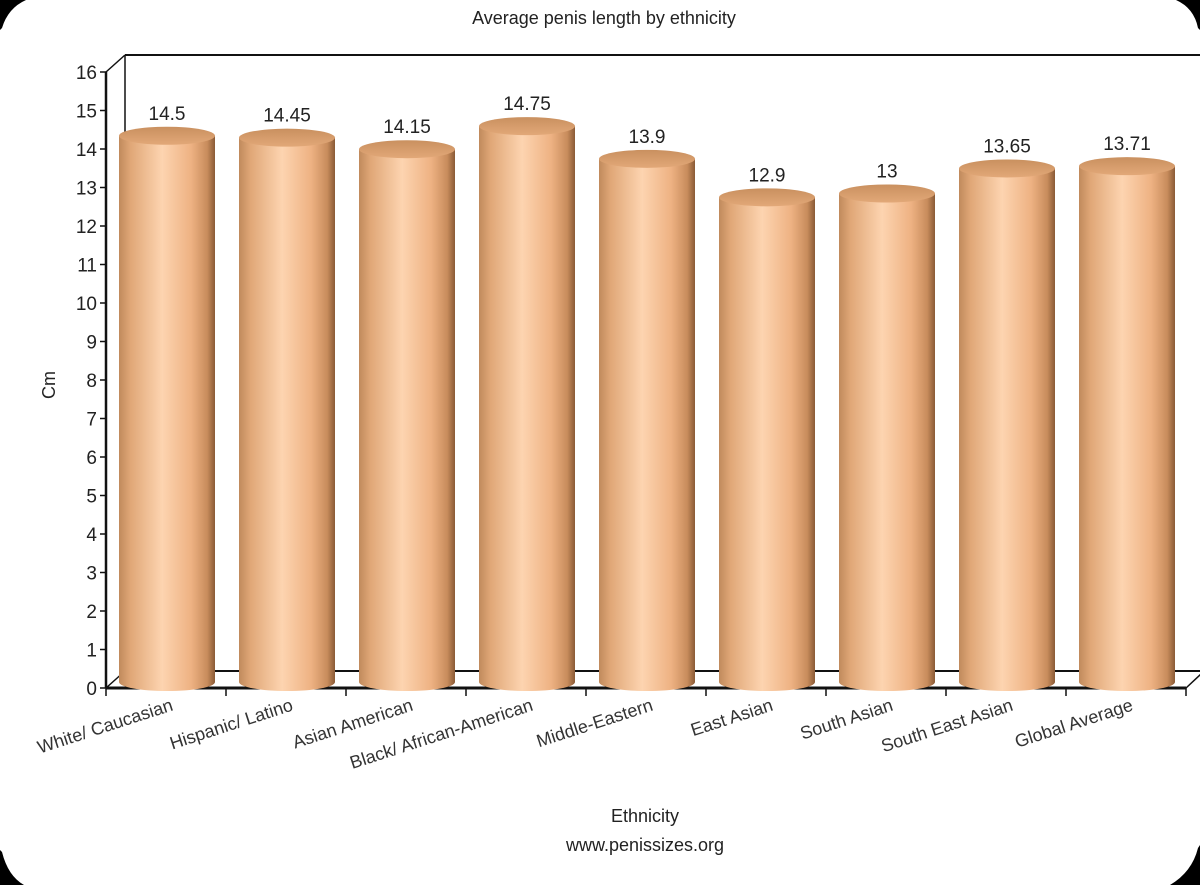 The image size is (1200, 885). I want to click on x-tick-label: South East Asian, so click(947, 725).